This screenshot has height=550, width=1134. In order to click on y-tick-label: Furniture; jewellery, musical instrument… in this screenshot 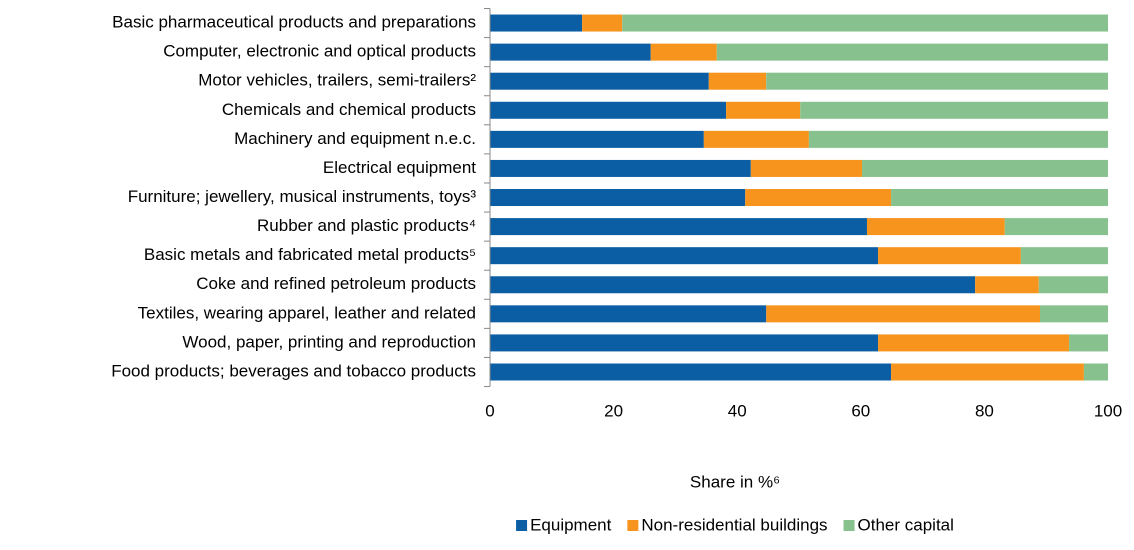, I will do `click(302, 196)`.